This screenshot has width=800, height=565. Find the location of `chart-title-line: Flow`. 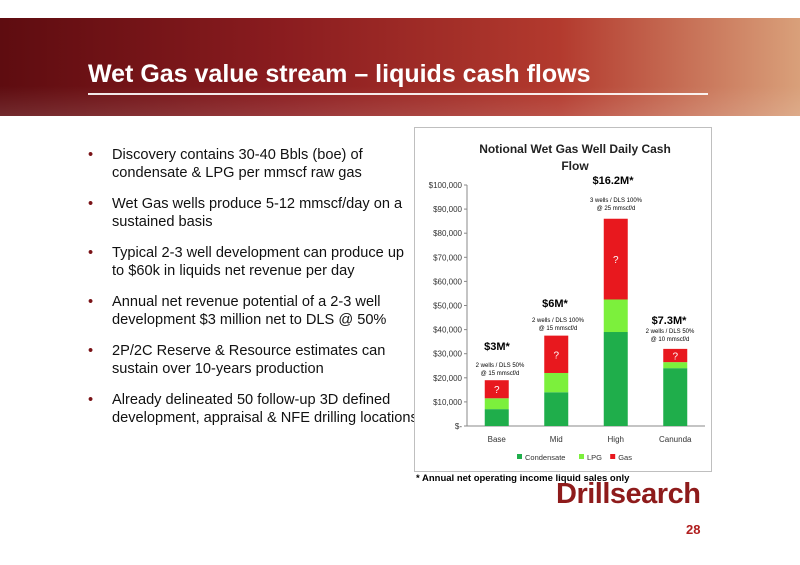

chart-title-line: Flow is located at coordinates (575, 166).